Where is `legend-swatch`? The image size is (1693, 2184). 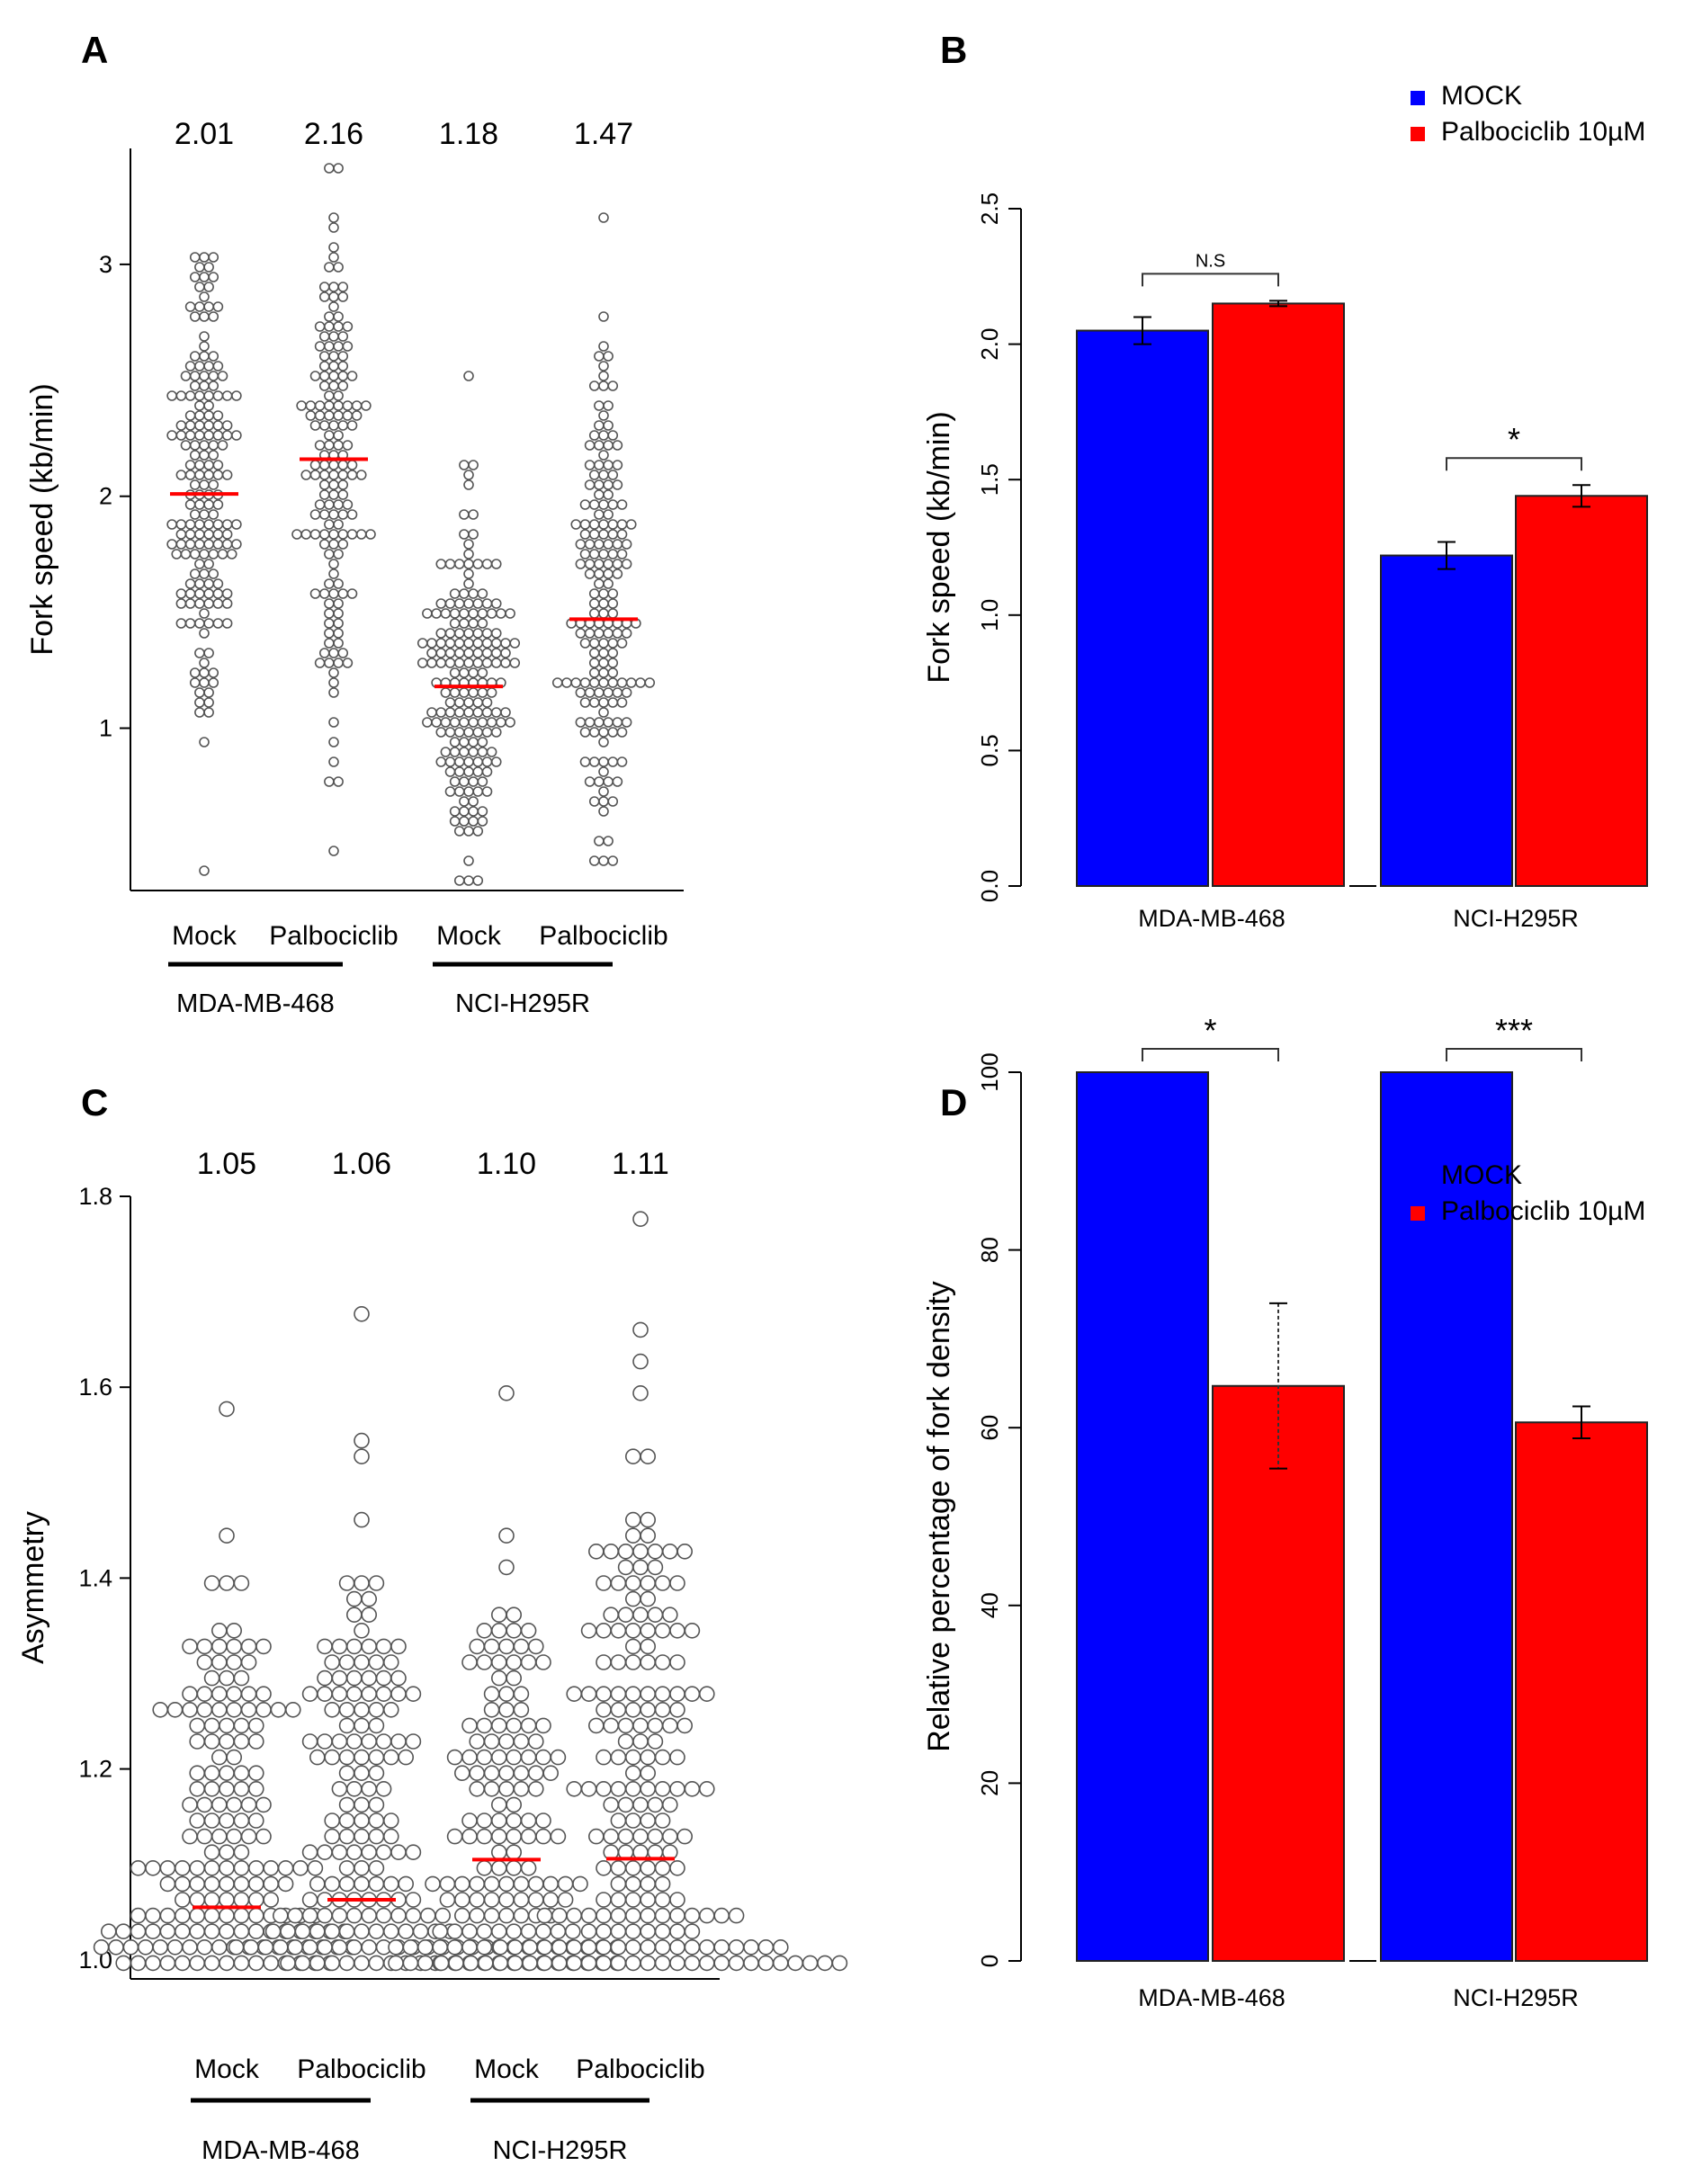 legend-swatch is located at coordinates (1418, 134).